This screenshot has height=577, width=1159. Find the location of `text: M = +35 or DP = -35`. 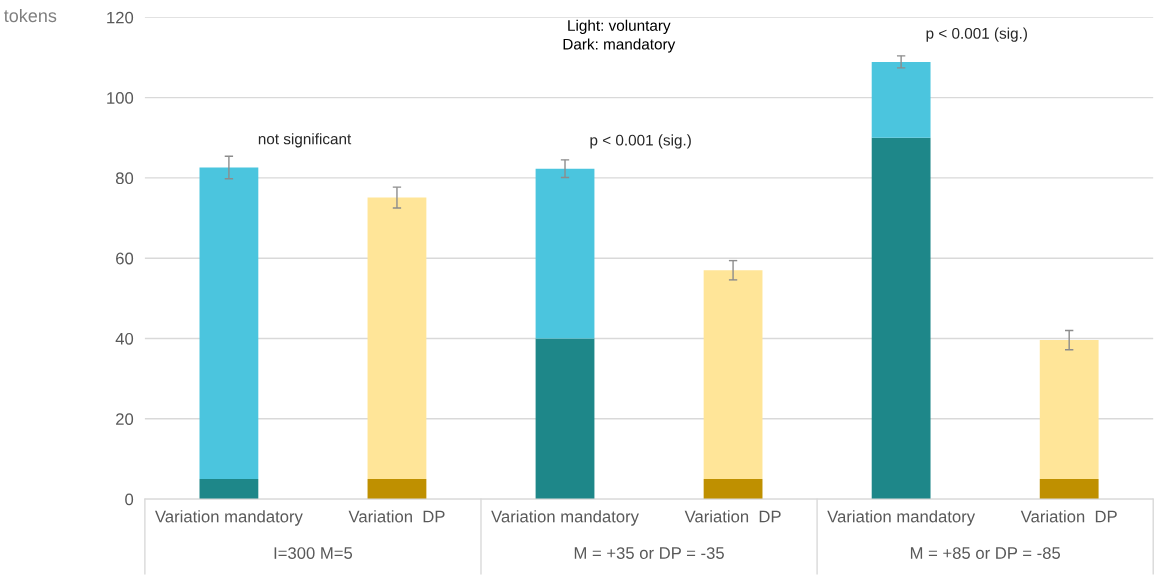

text: M = +35 or DP = -35 is located at coordinates (649, 553).